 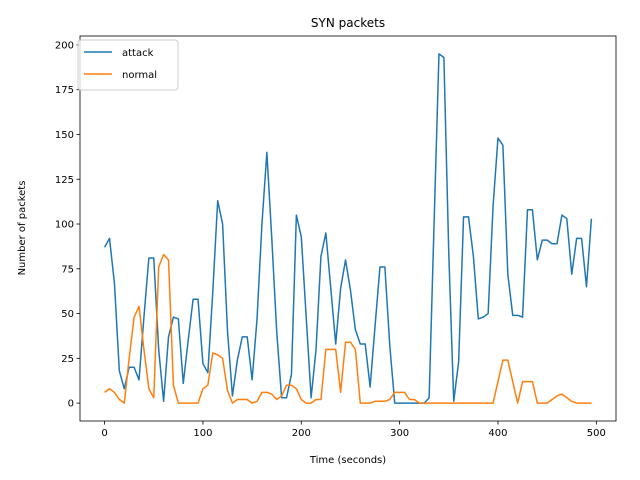 I want to click on y-tick-label: 25, so click(x=67, y=359).